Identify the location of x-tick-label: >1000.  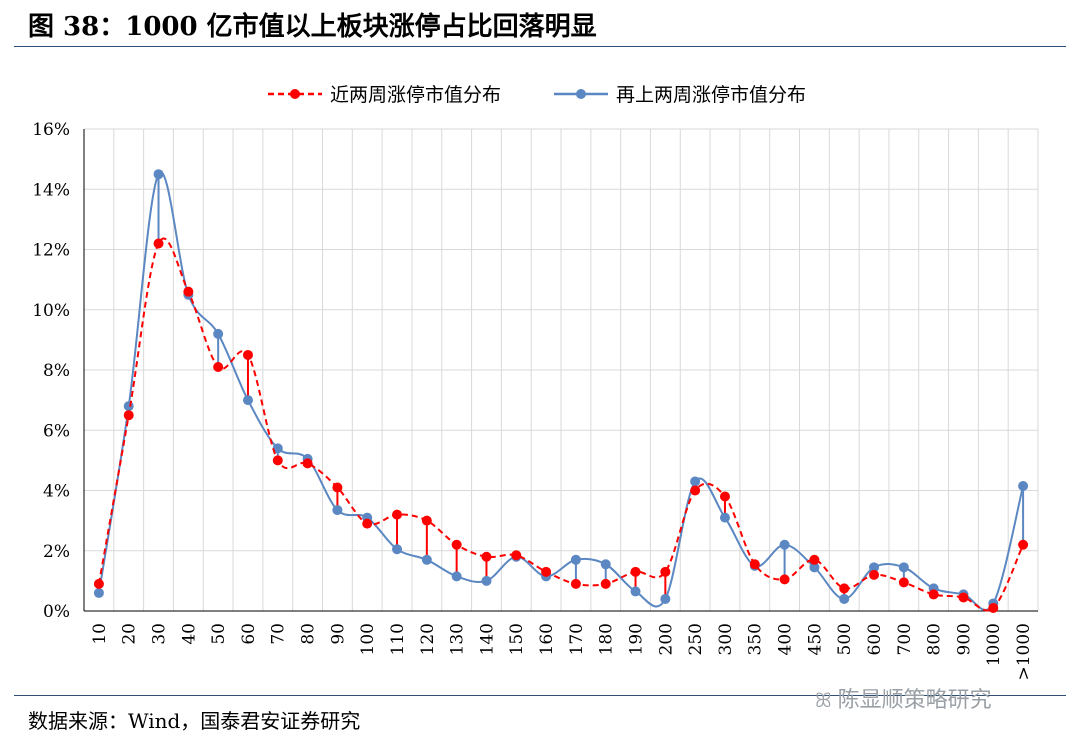
(1024, 652).